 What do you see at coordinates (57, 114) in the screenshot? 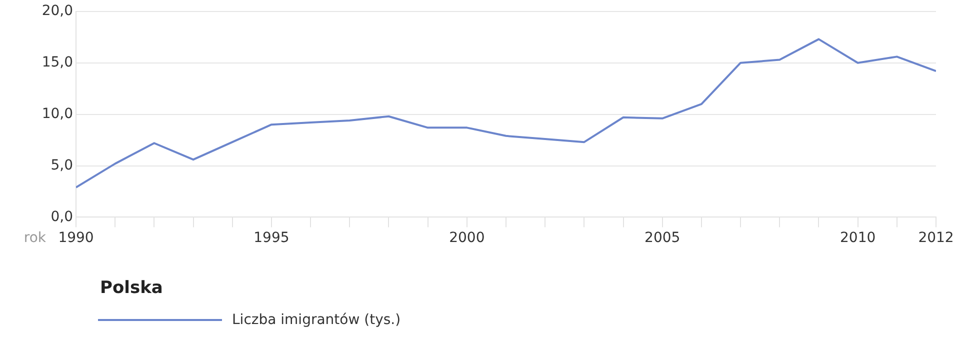
I see `y-tick-label: 10,0` at bounding box center [57, 114].